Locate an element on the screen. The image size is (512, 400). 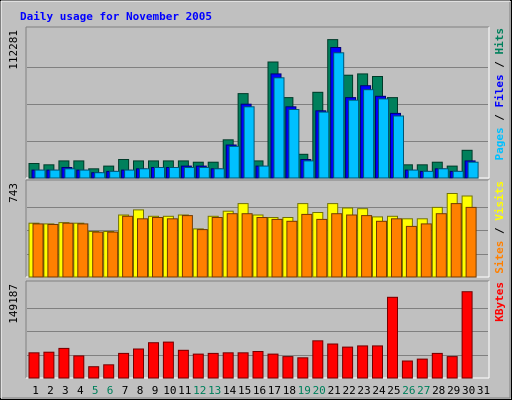
legend-entry: / is located at coordinates (499, 118).